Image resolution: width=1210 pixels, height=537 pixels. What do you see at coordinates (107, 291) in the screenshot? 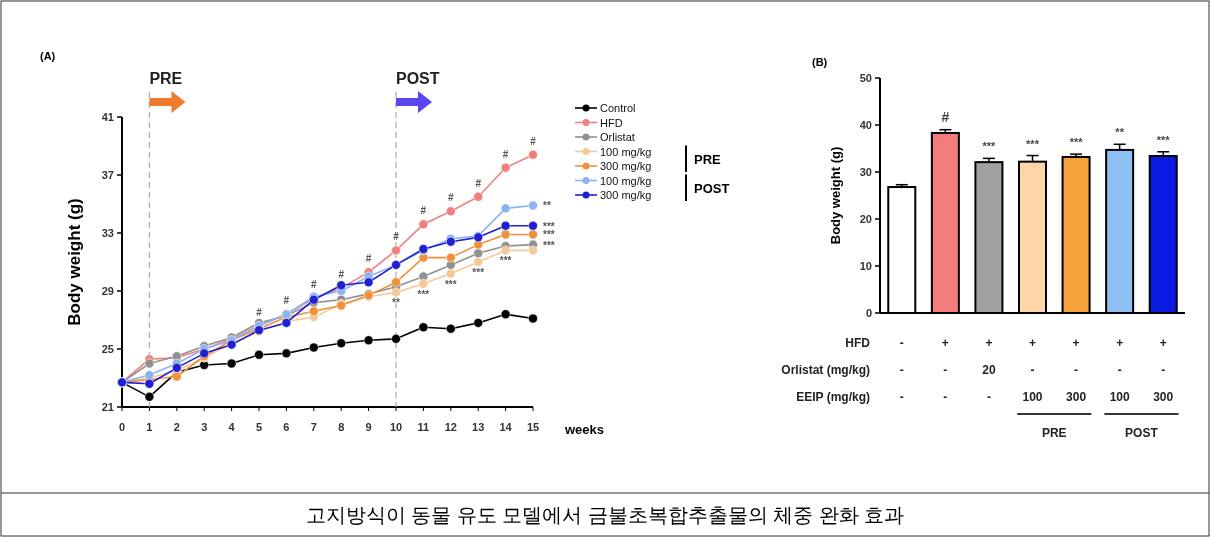
I see `y-tick-label: 29` at bounding box center [107, 291].